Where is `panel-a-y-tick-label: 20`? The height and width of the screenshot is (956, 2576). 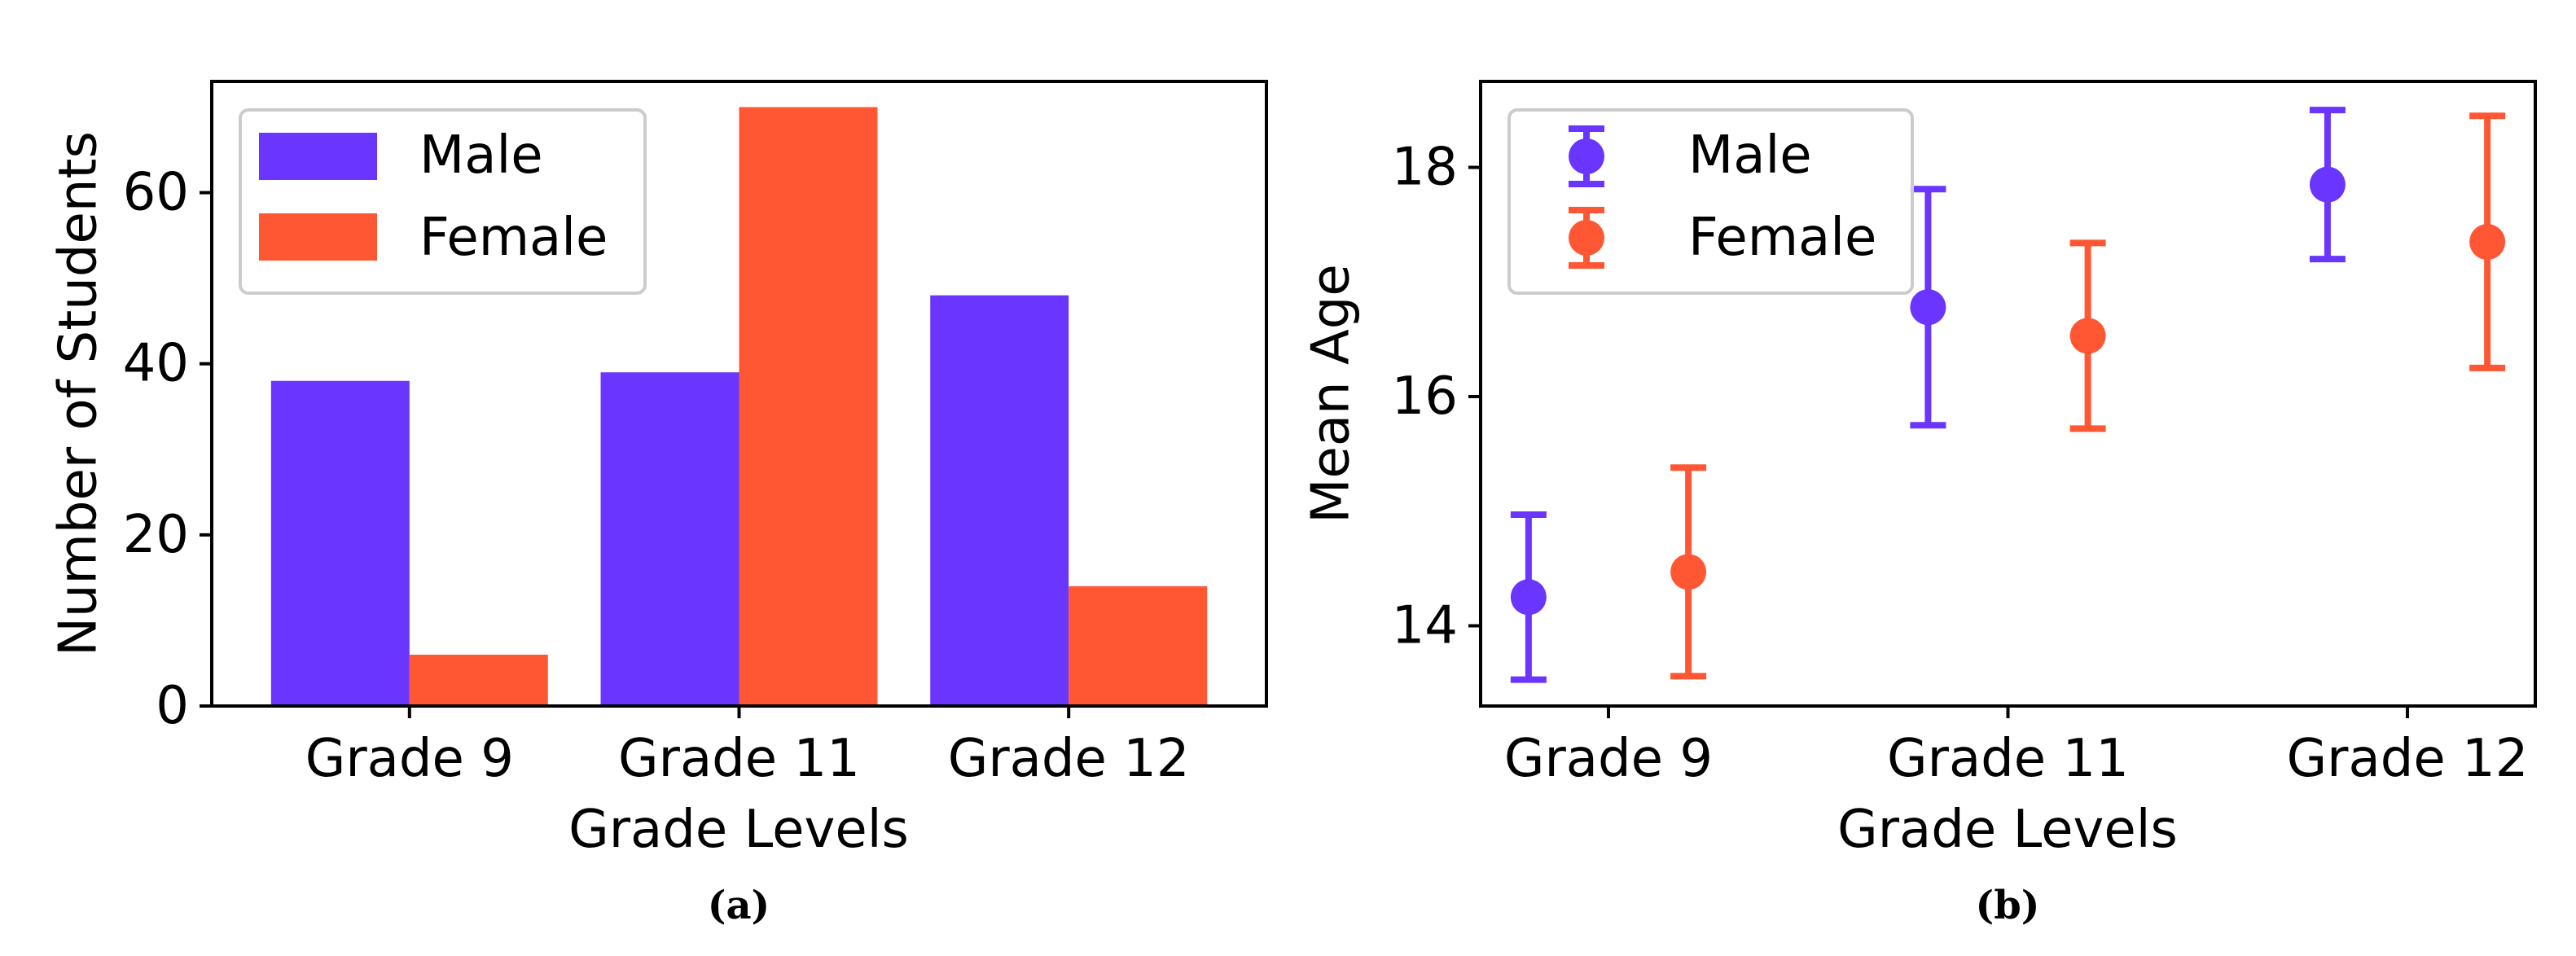 panel-a-y-tick-label: 20 is located at coordinates (156, 535).